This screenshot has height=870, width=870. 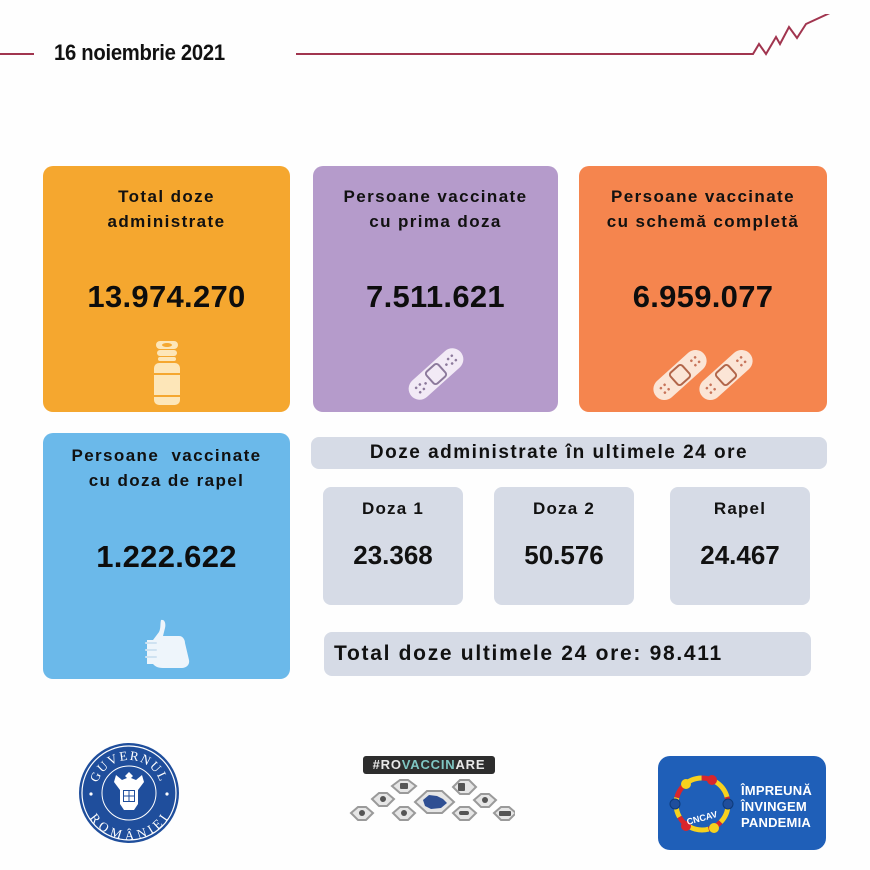 I want to click on vaccine-vial-icon, so click(x=166, y=373).